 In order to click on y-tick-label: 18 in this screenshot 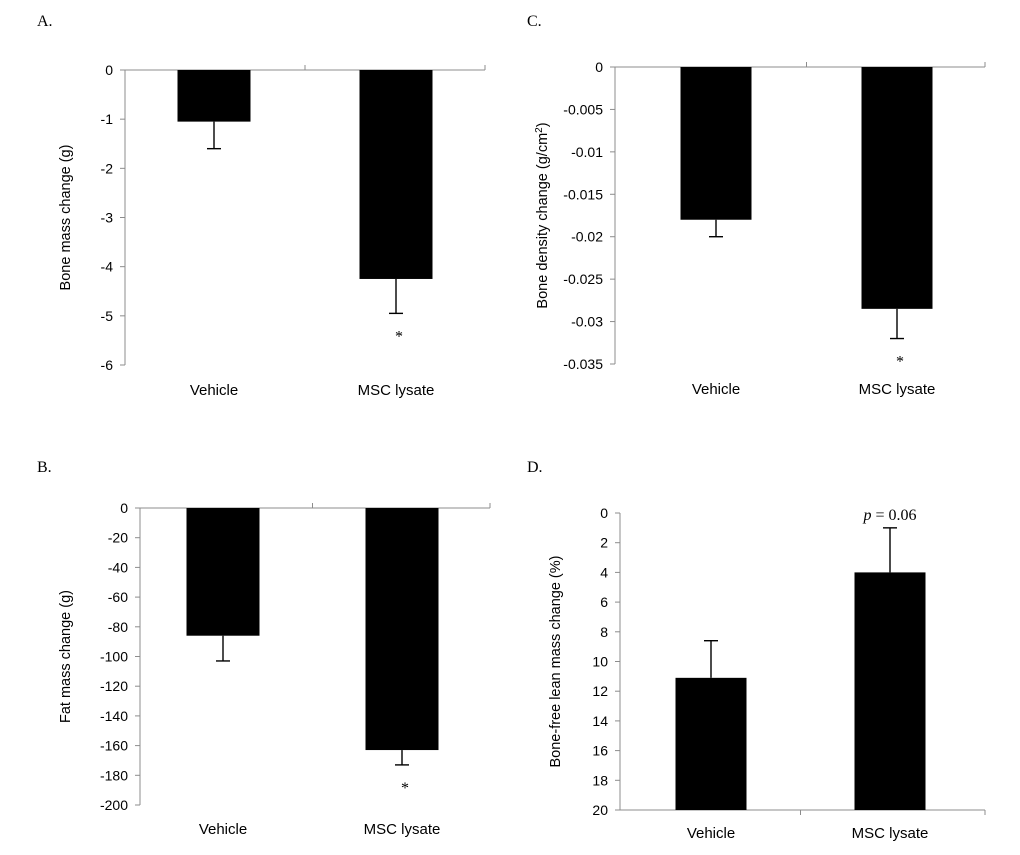, I will do `click(600, 780)`.